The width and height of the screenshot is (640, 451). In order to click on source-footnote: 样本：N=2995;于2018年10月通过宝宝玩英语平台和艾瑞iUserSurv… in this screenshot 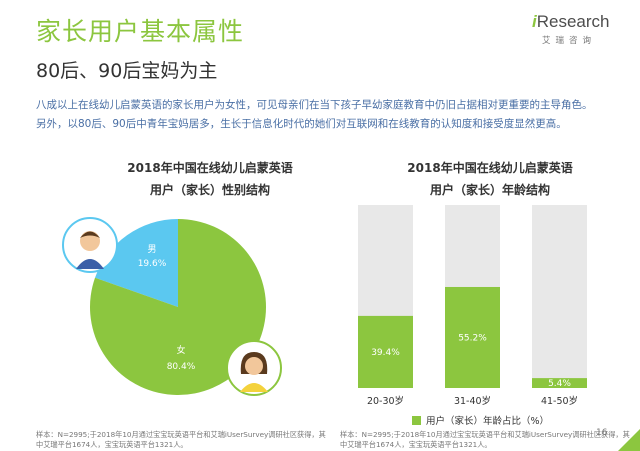, I will do `click(326, 440)`.